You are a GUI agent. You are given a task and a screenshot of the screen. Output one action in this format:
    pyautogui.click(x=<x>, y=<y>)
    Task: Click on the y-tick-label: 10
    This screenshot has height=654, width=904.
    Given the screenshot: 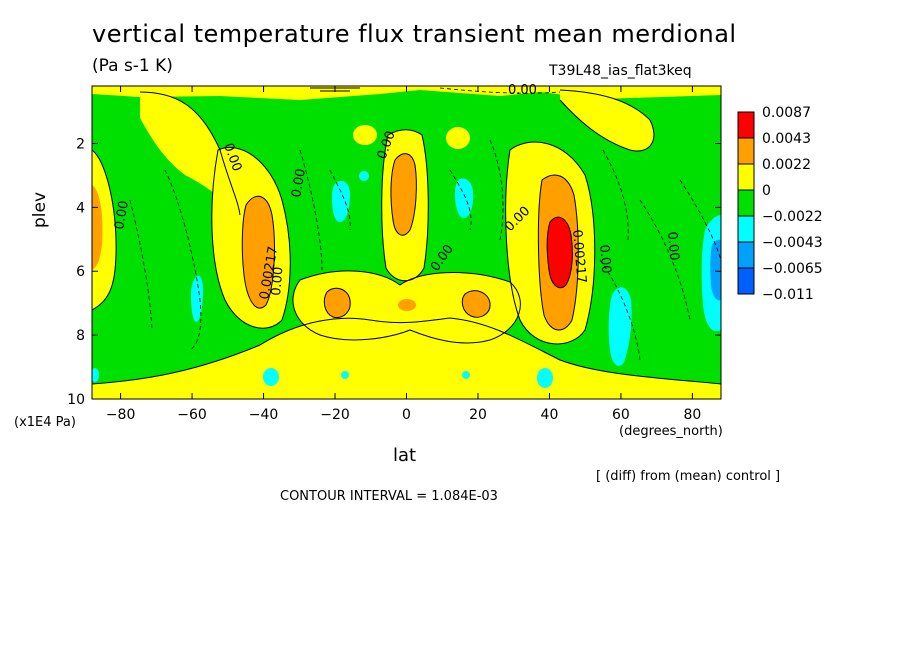 What is the action you would take?
    pyautogui.click(x=76, y=400)
    